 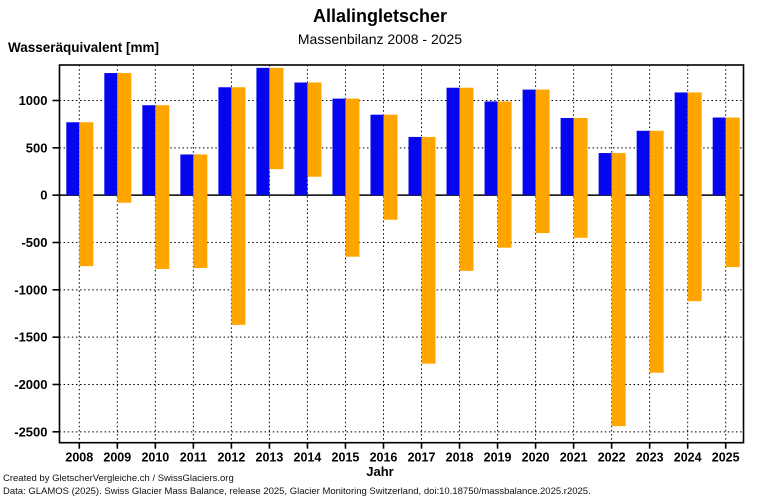 What do you see at coordinates (30, 384) in the screenshot?
I see `y-tick-label: -2000` at bounding box center [30, 384].